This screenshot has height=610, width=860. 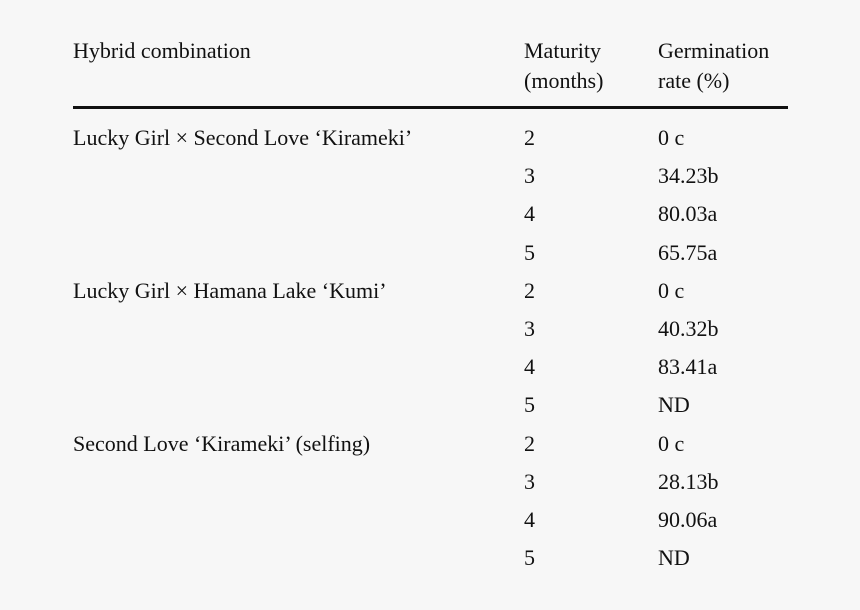 What do you see at coordinates (688, 481) in the screenshot?
I see `cell-germination: 28.13b` at bounding box center [688, 481].